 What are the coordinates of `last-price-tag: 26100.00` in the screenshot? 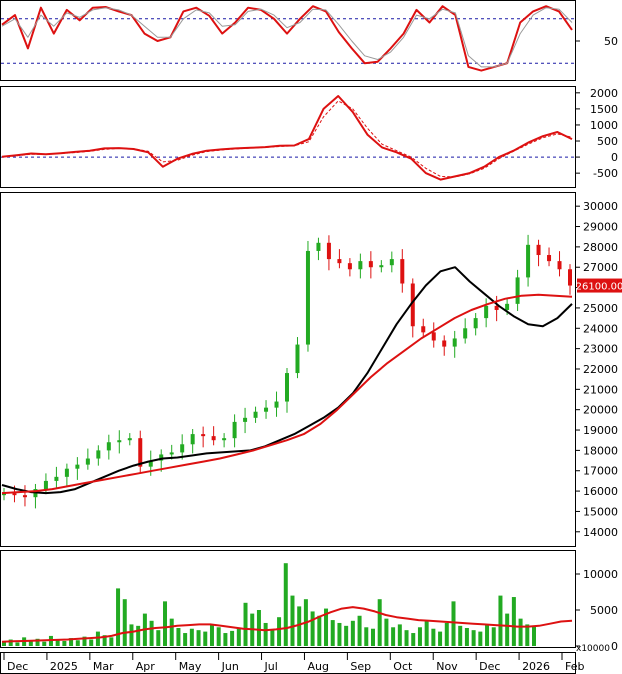 It's located at (599, 285).